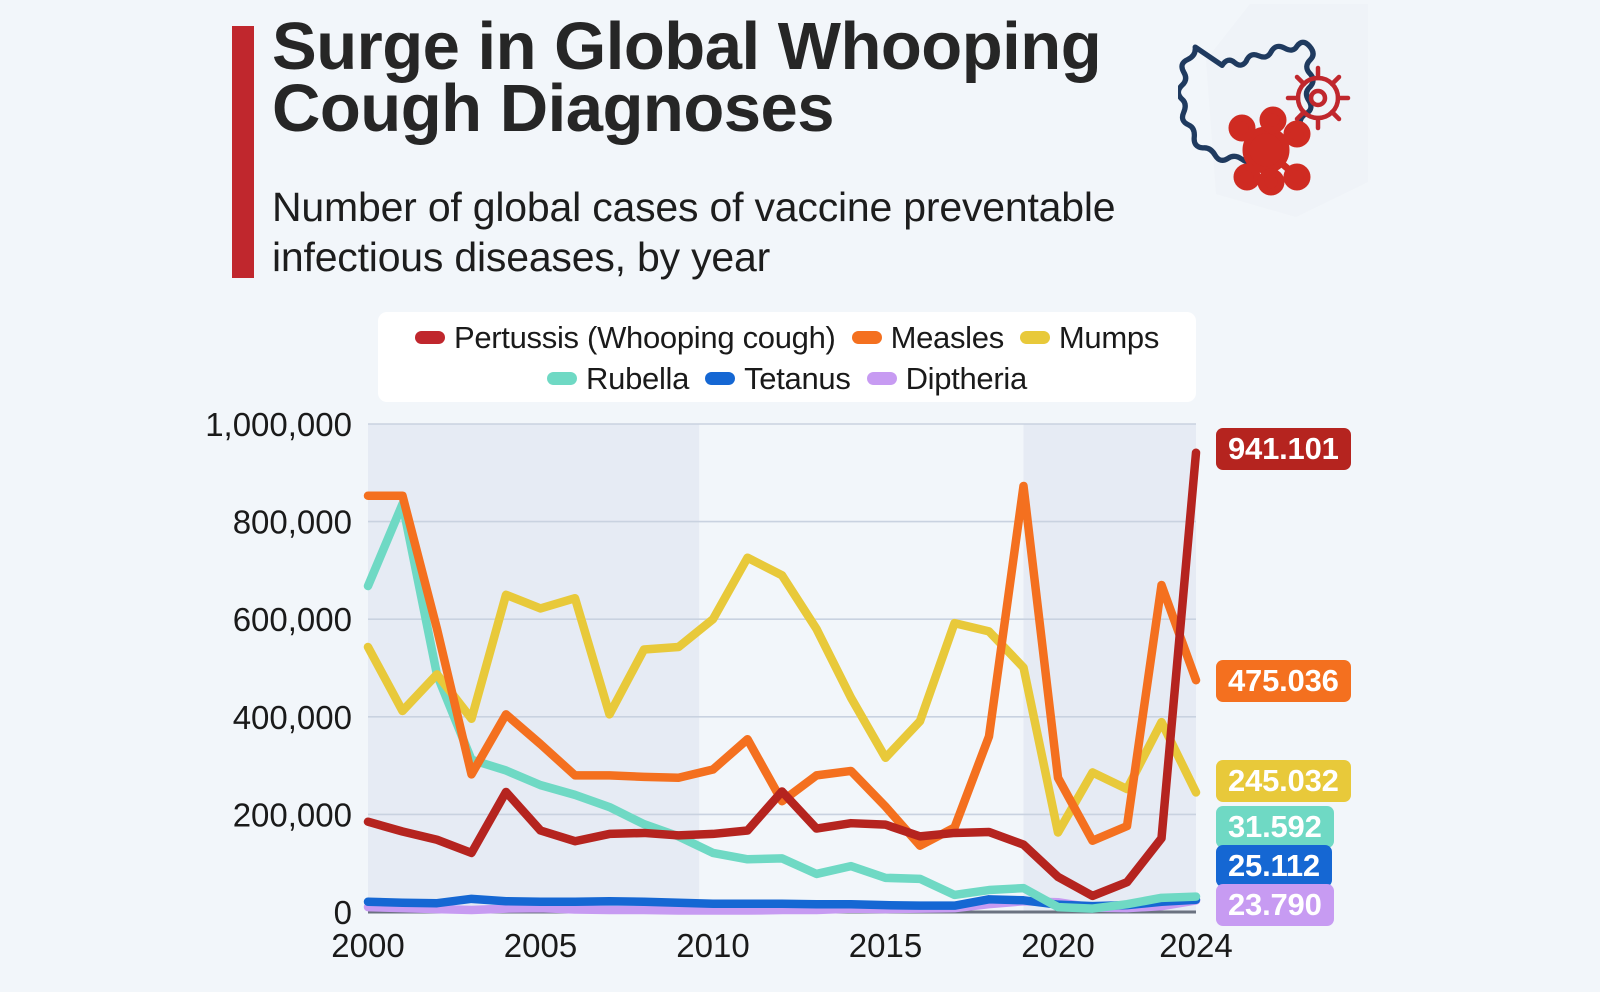 The height and width of the screenshot is (992, 1600). I want to click on legend-swatch-rubella, so click(562, 378).